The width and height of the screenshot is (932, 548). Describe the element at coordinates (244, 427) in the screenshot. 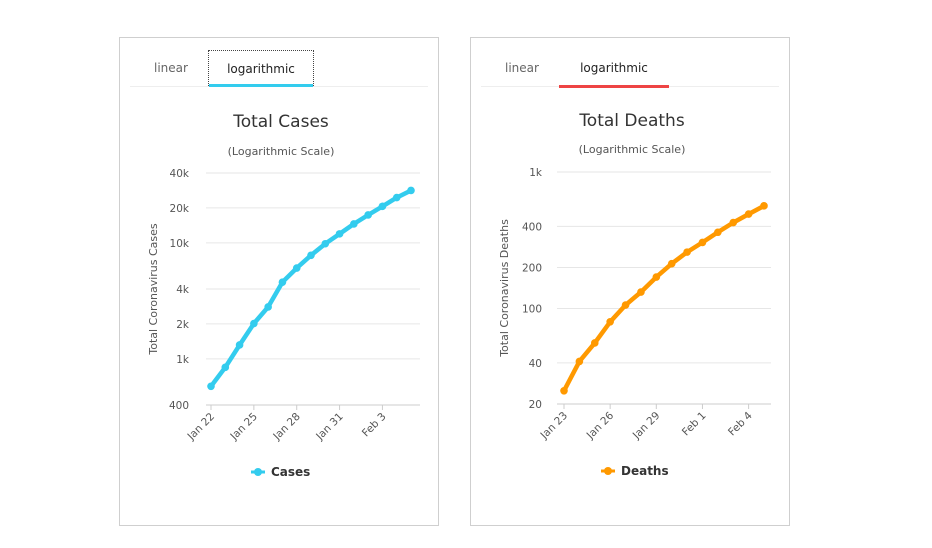

I see `x-tick-label: Jan 25` at that location.